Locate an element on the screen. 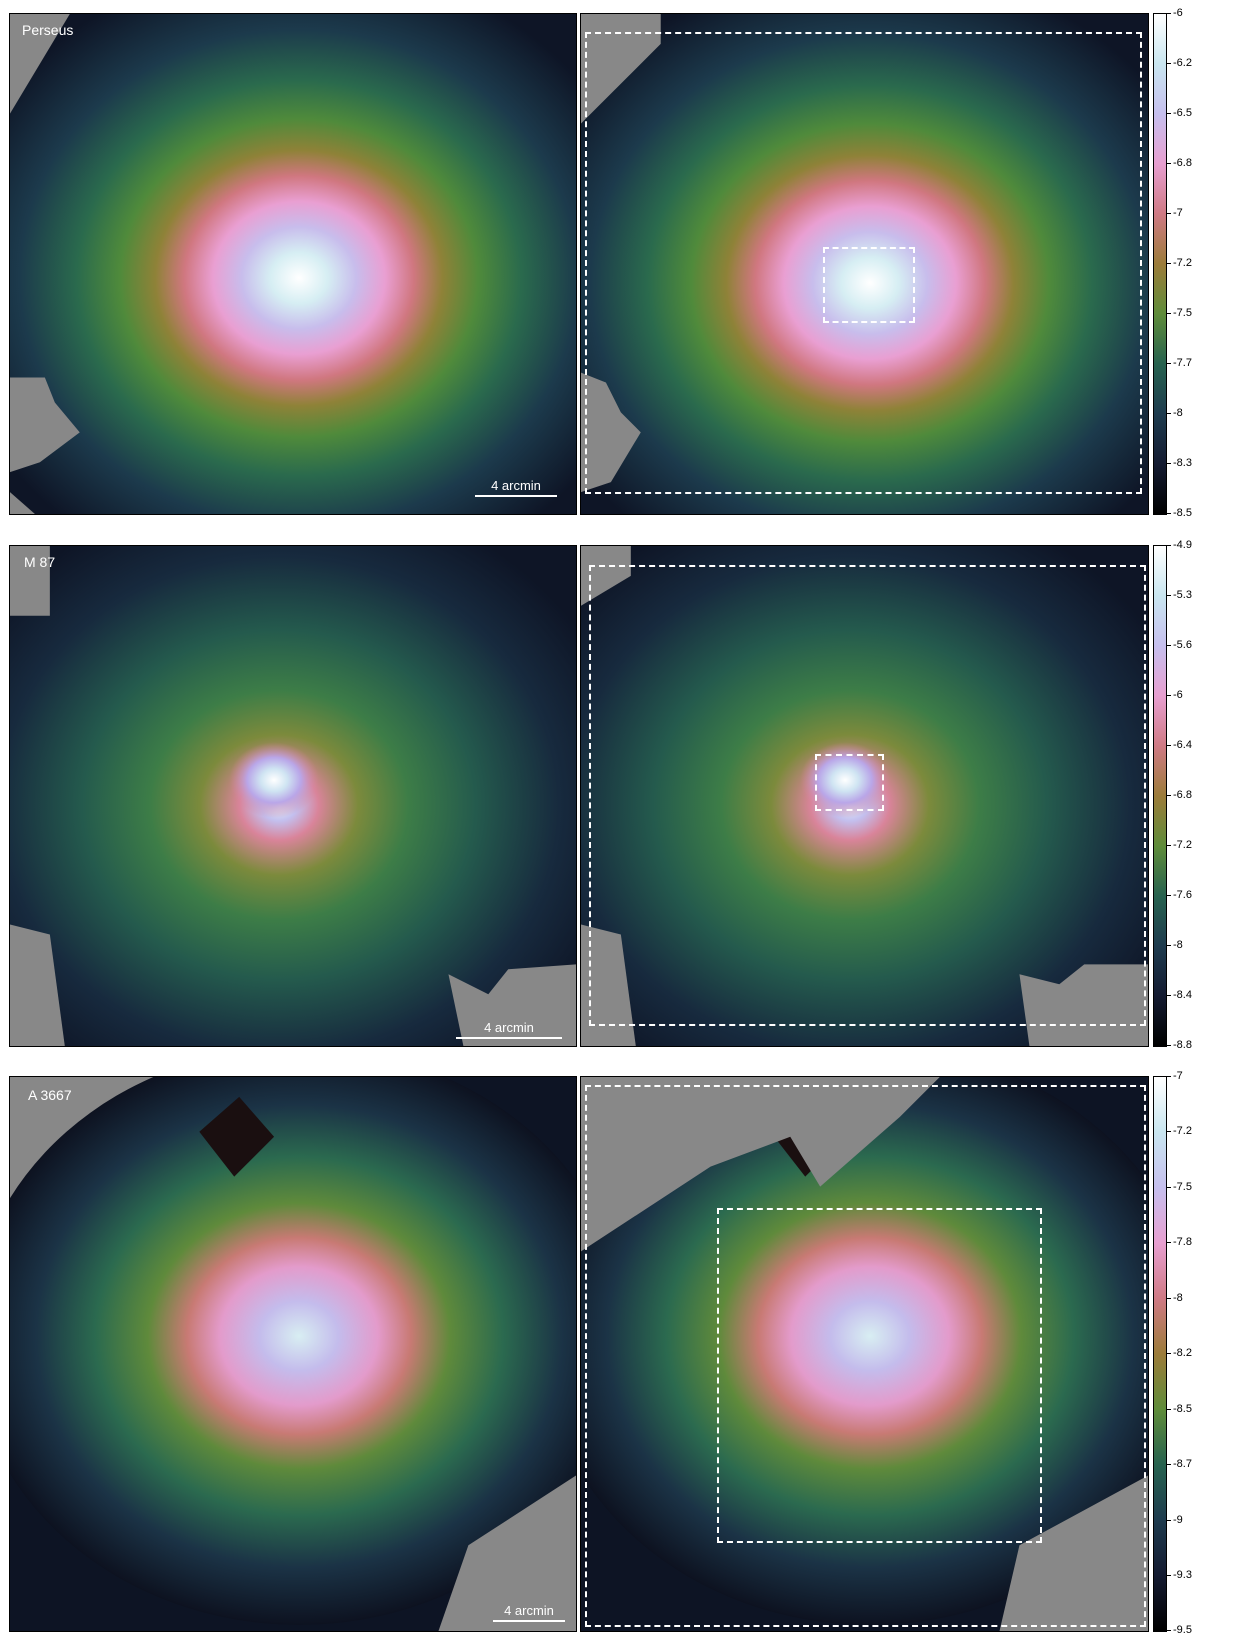 The image size is (1253, 1642). perseus-emission-map is located at coordinates (293, 264).